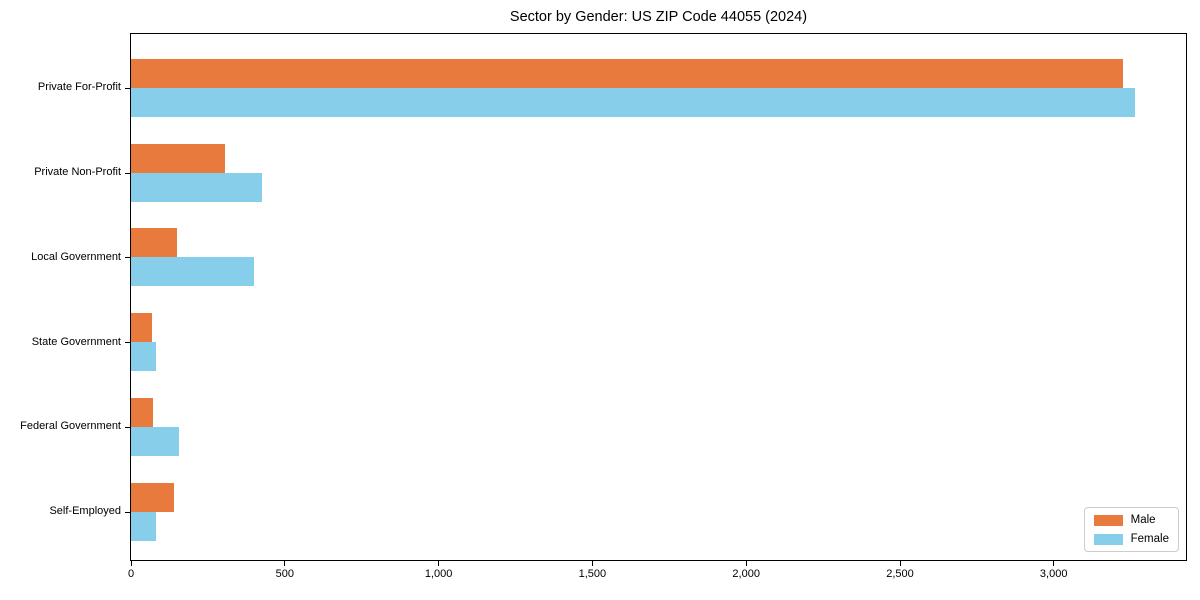 The image size is (1200, 600). What do you see at coordinates (142, 412) in the screenshot?
I see `bar-male-federal-government` at bounding box center [142, 412].